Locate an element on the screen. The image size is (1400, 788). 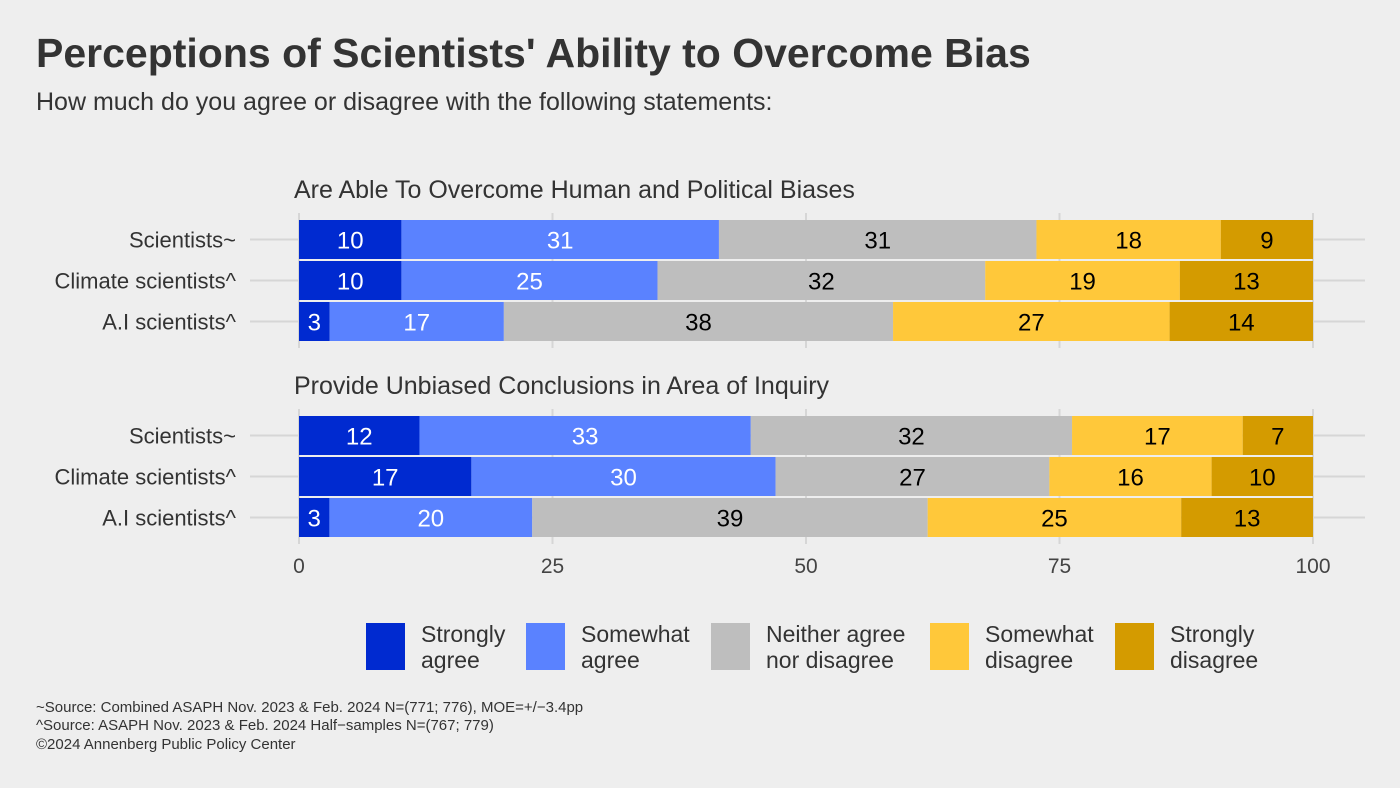
data-label: 14 is located at coordinates (1241, 323).